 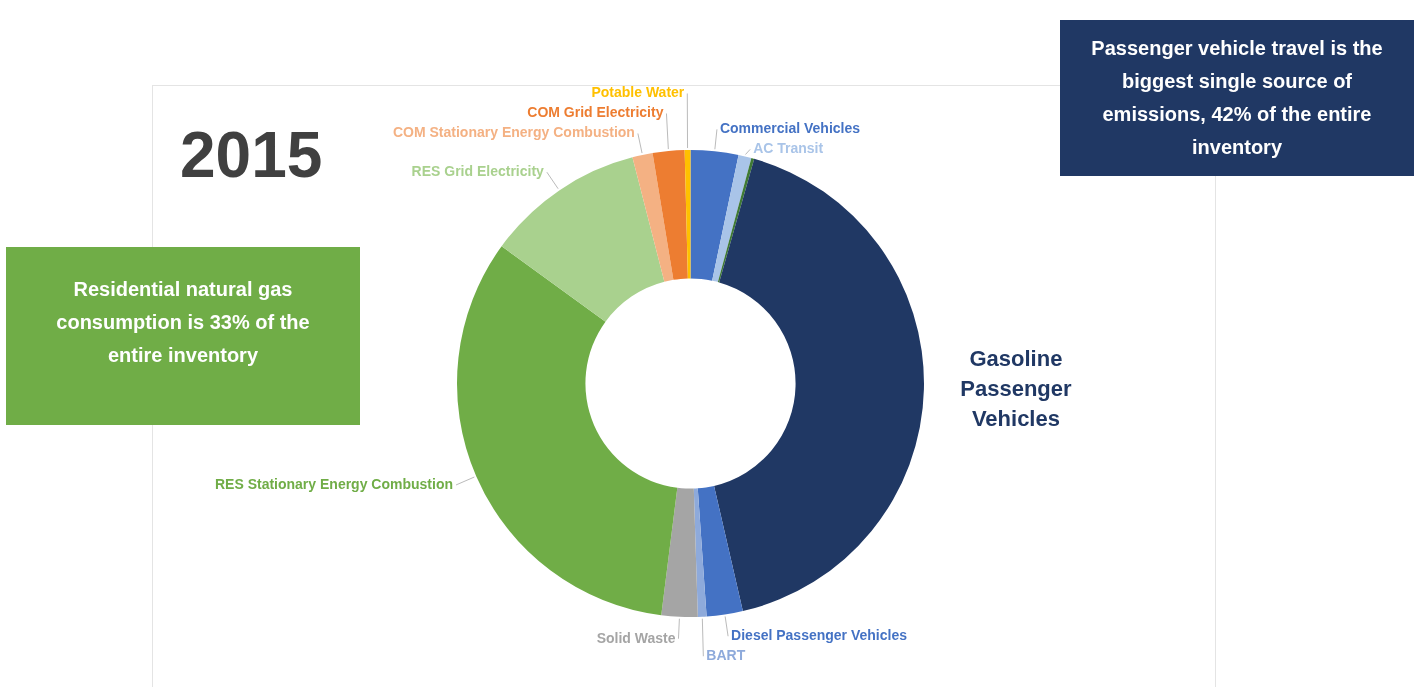 I want to click on slice-label: Commercial Vehicles, so click(x=790, y=128).